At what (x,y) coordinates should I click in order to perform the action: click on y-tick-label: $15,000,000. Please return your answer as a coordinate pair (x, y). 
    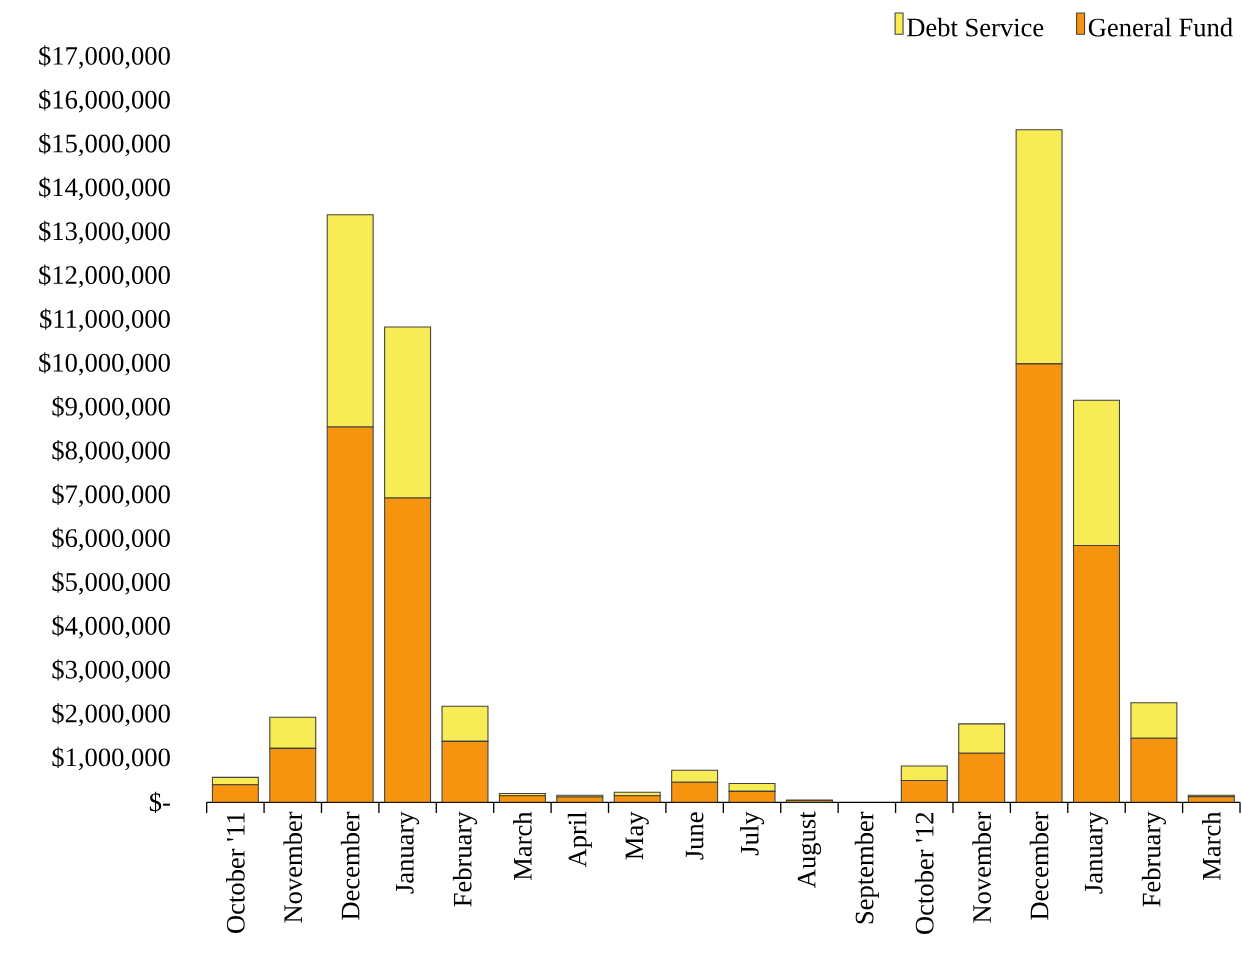
    Looking at the image, I should click on (104, 145).